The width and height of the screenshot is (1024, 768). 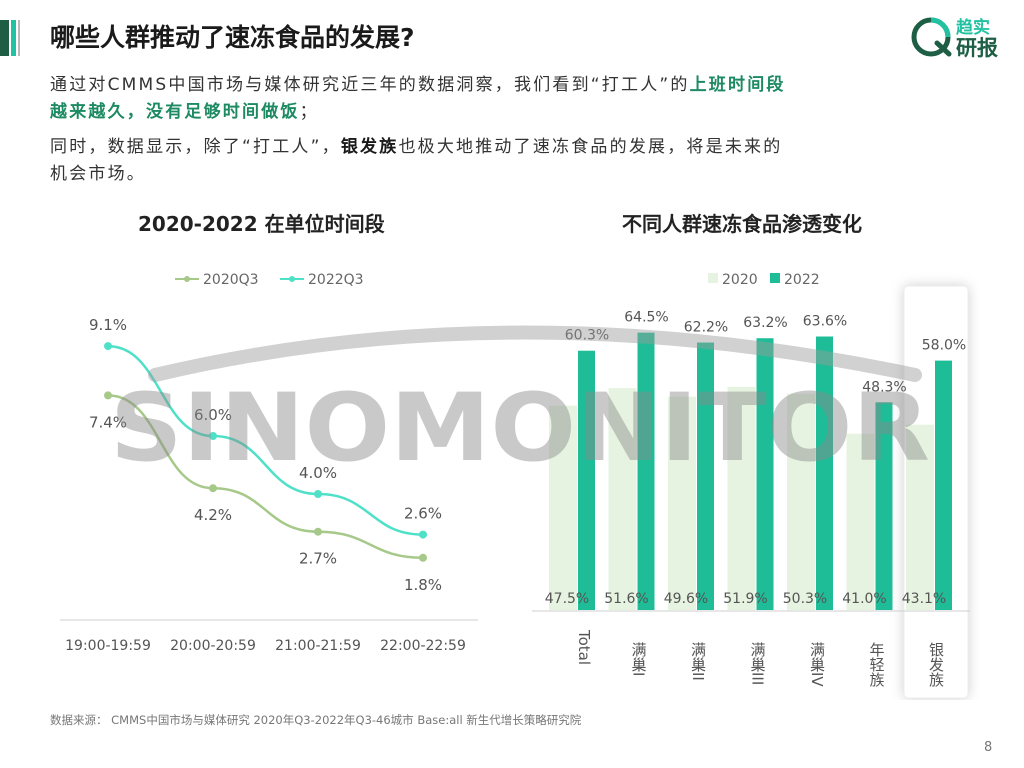 What do you see at coordinates (884, 387) in the screenshot?
I see `data-label-2022: 48.3%` at bounding box center [884, 387].